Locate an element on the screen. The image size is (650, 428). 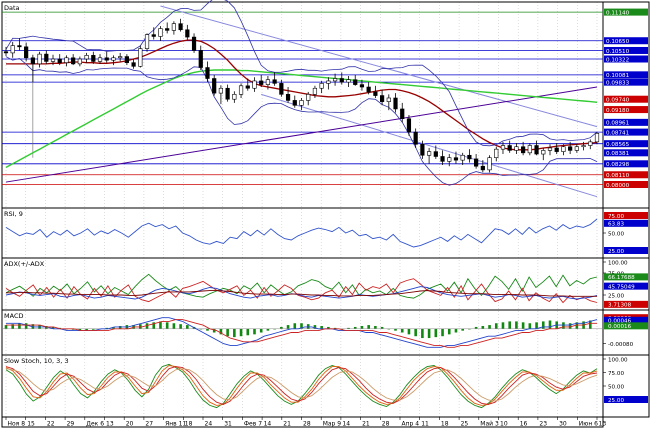
time-tick-label: 11 is located at coordinates (425, 424).